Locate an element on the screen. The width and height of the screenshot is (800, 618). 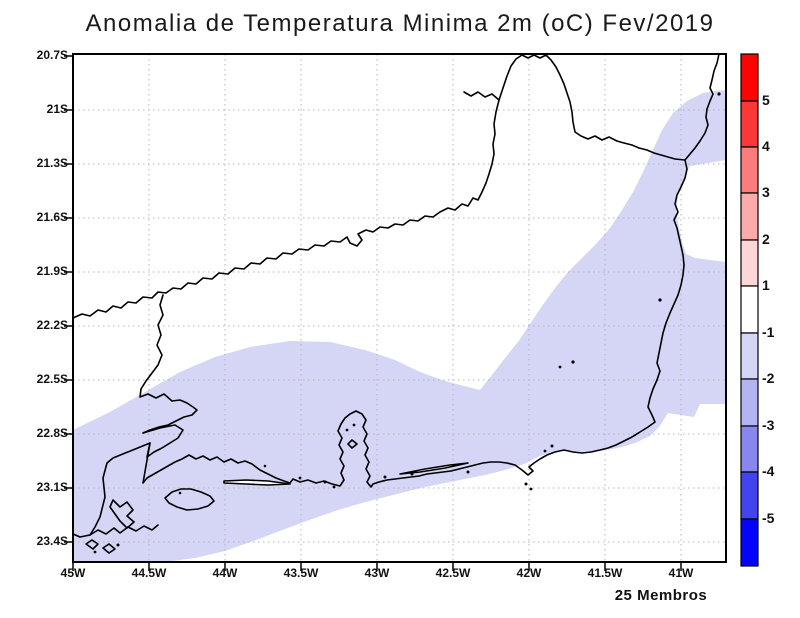
guanabara-island-path is located at coordinates (352, 444).